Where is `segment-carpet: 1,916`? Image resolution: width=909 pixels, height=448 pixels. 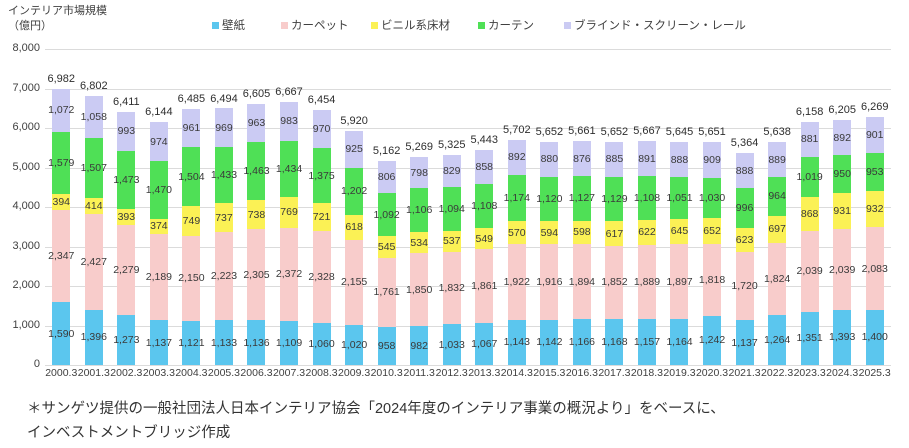 segment-carpet: 1,916 is located at coordinates (549, 282).